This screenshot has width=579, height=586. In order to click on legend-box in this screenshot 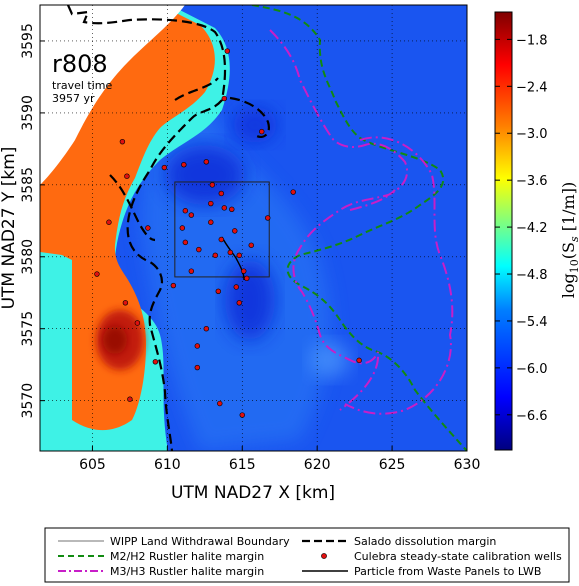, I will do `click(307, 555)`.